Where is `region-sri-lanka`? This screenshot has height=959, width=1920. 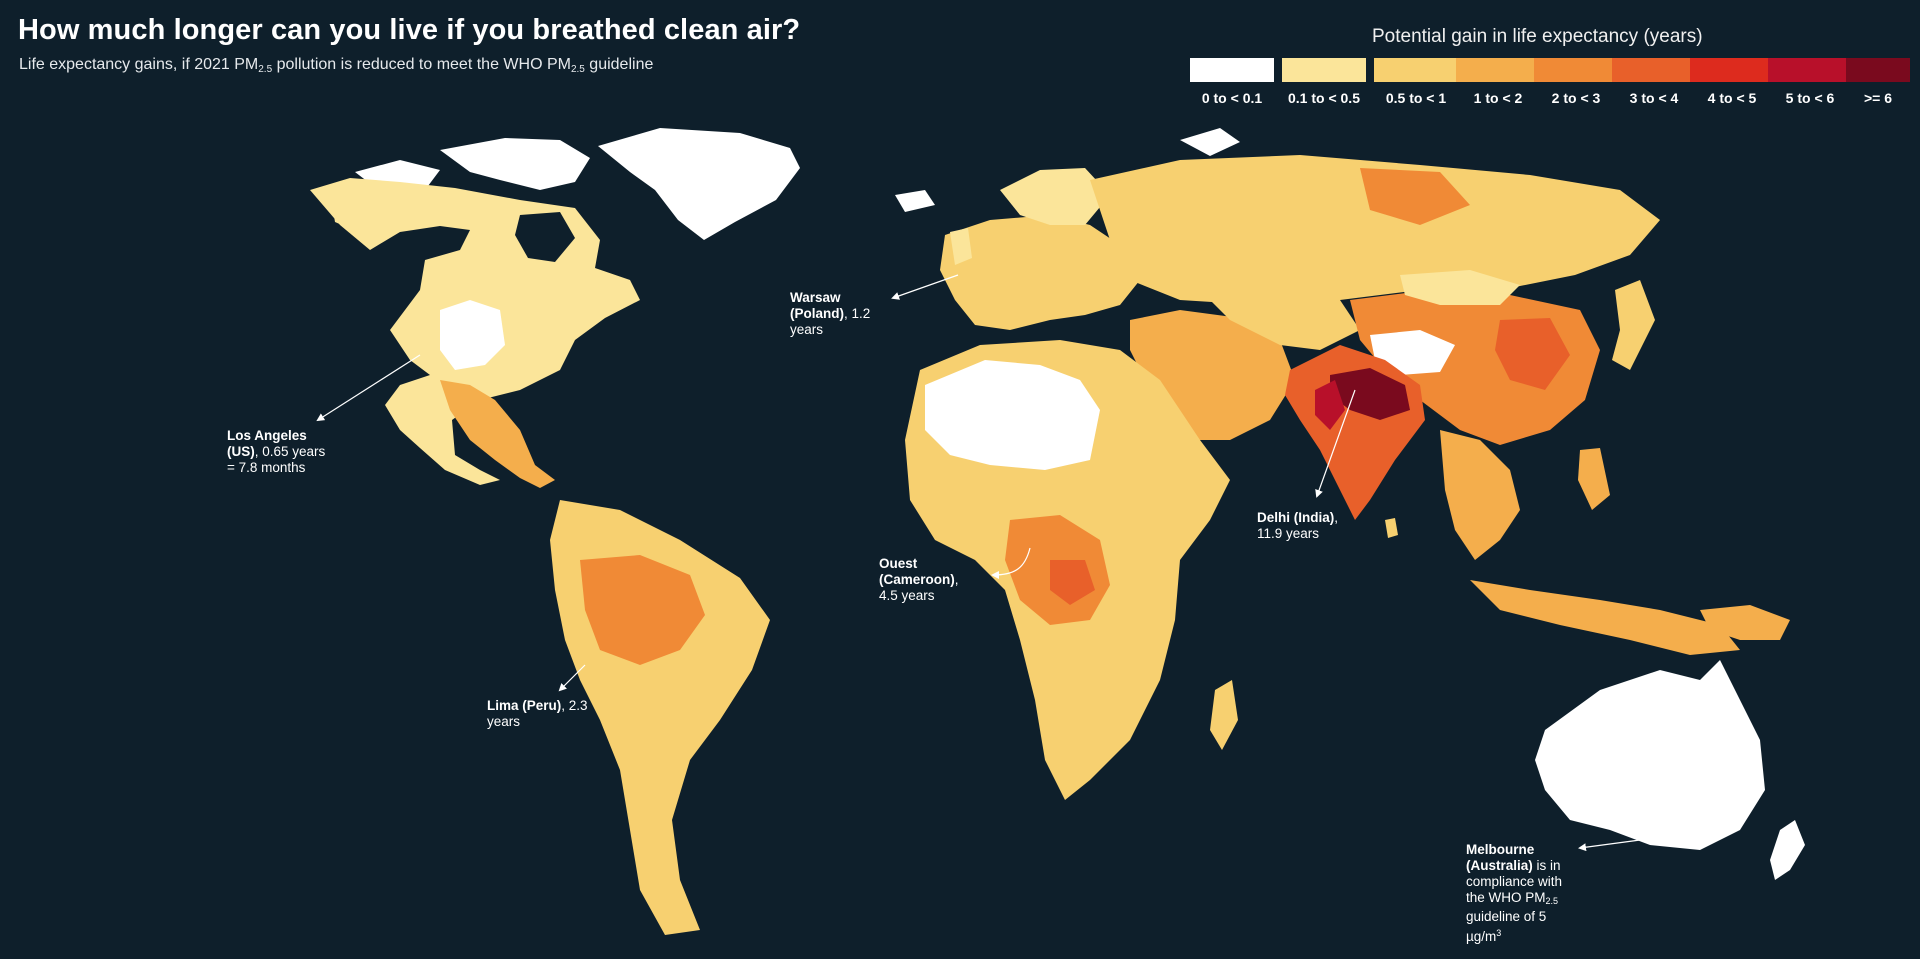
region-sri-lanka is located at coordinates (1391, 528).